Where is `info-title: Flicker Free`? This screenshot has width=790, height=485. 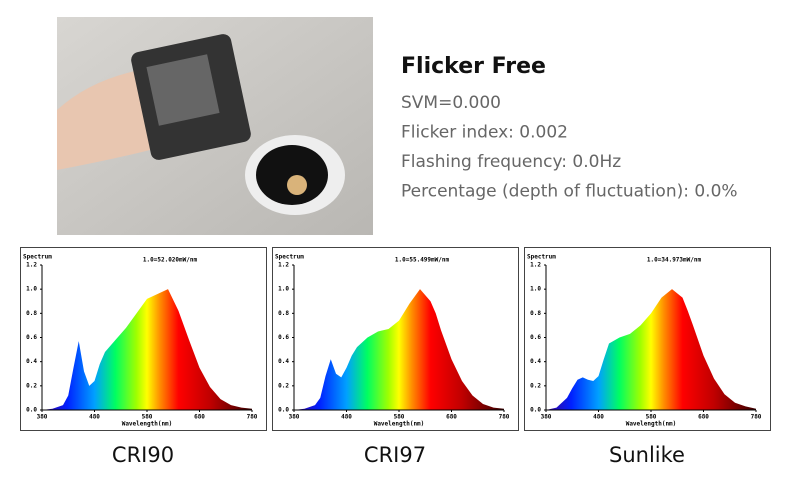 info-title: Flicker Free is located at coordinates (473, 66).